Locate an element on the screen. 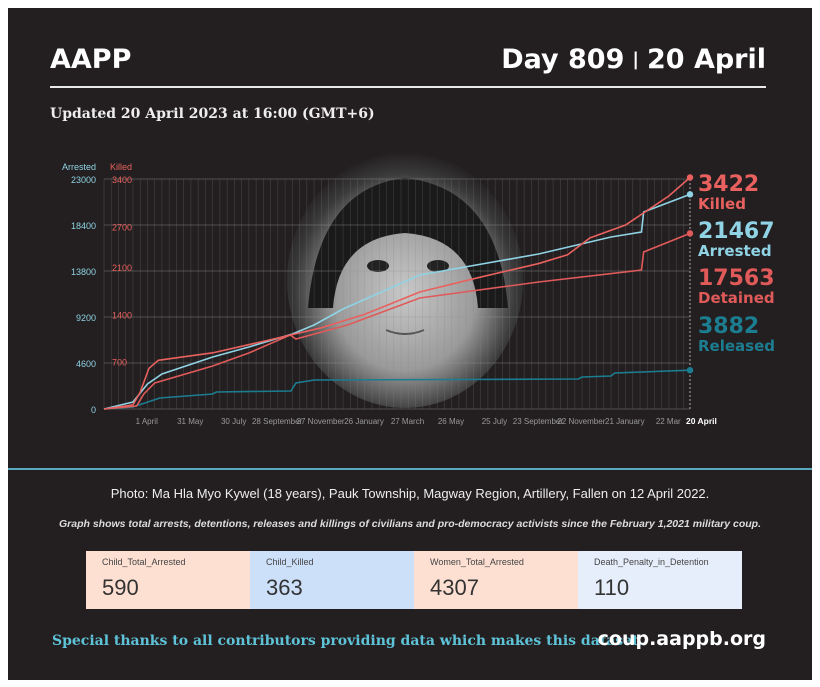 Image resolution: width=820 pixels, height=687 pixels. section-divider is located at coordinates (410, 469).